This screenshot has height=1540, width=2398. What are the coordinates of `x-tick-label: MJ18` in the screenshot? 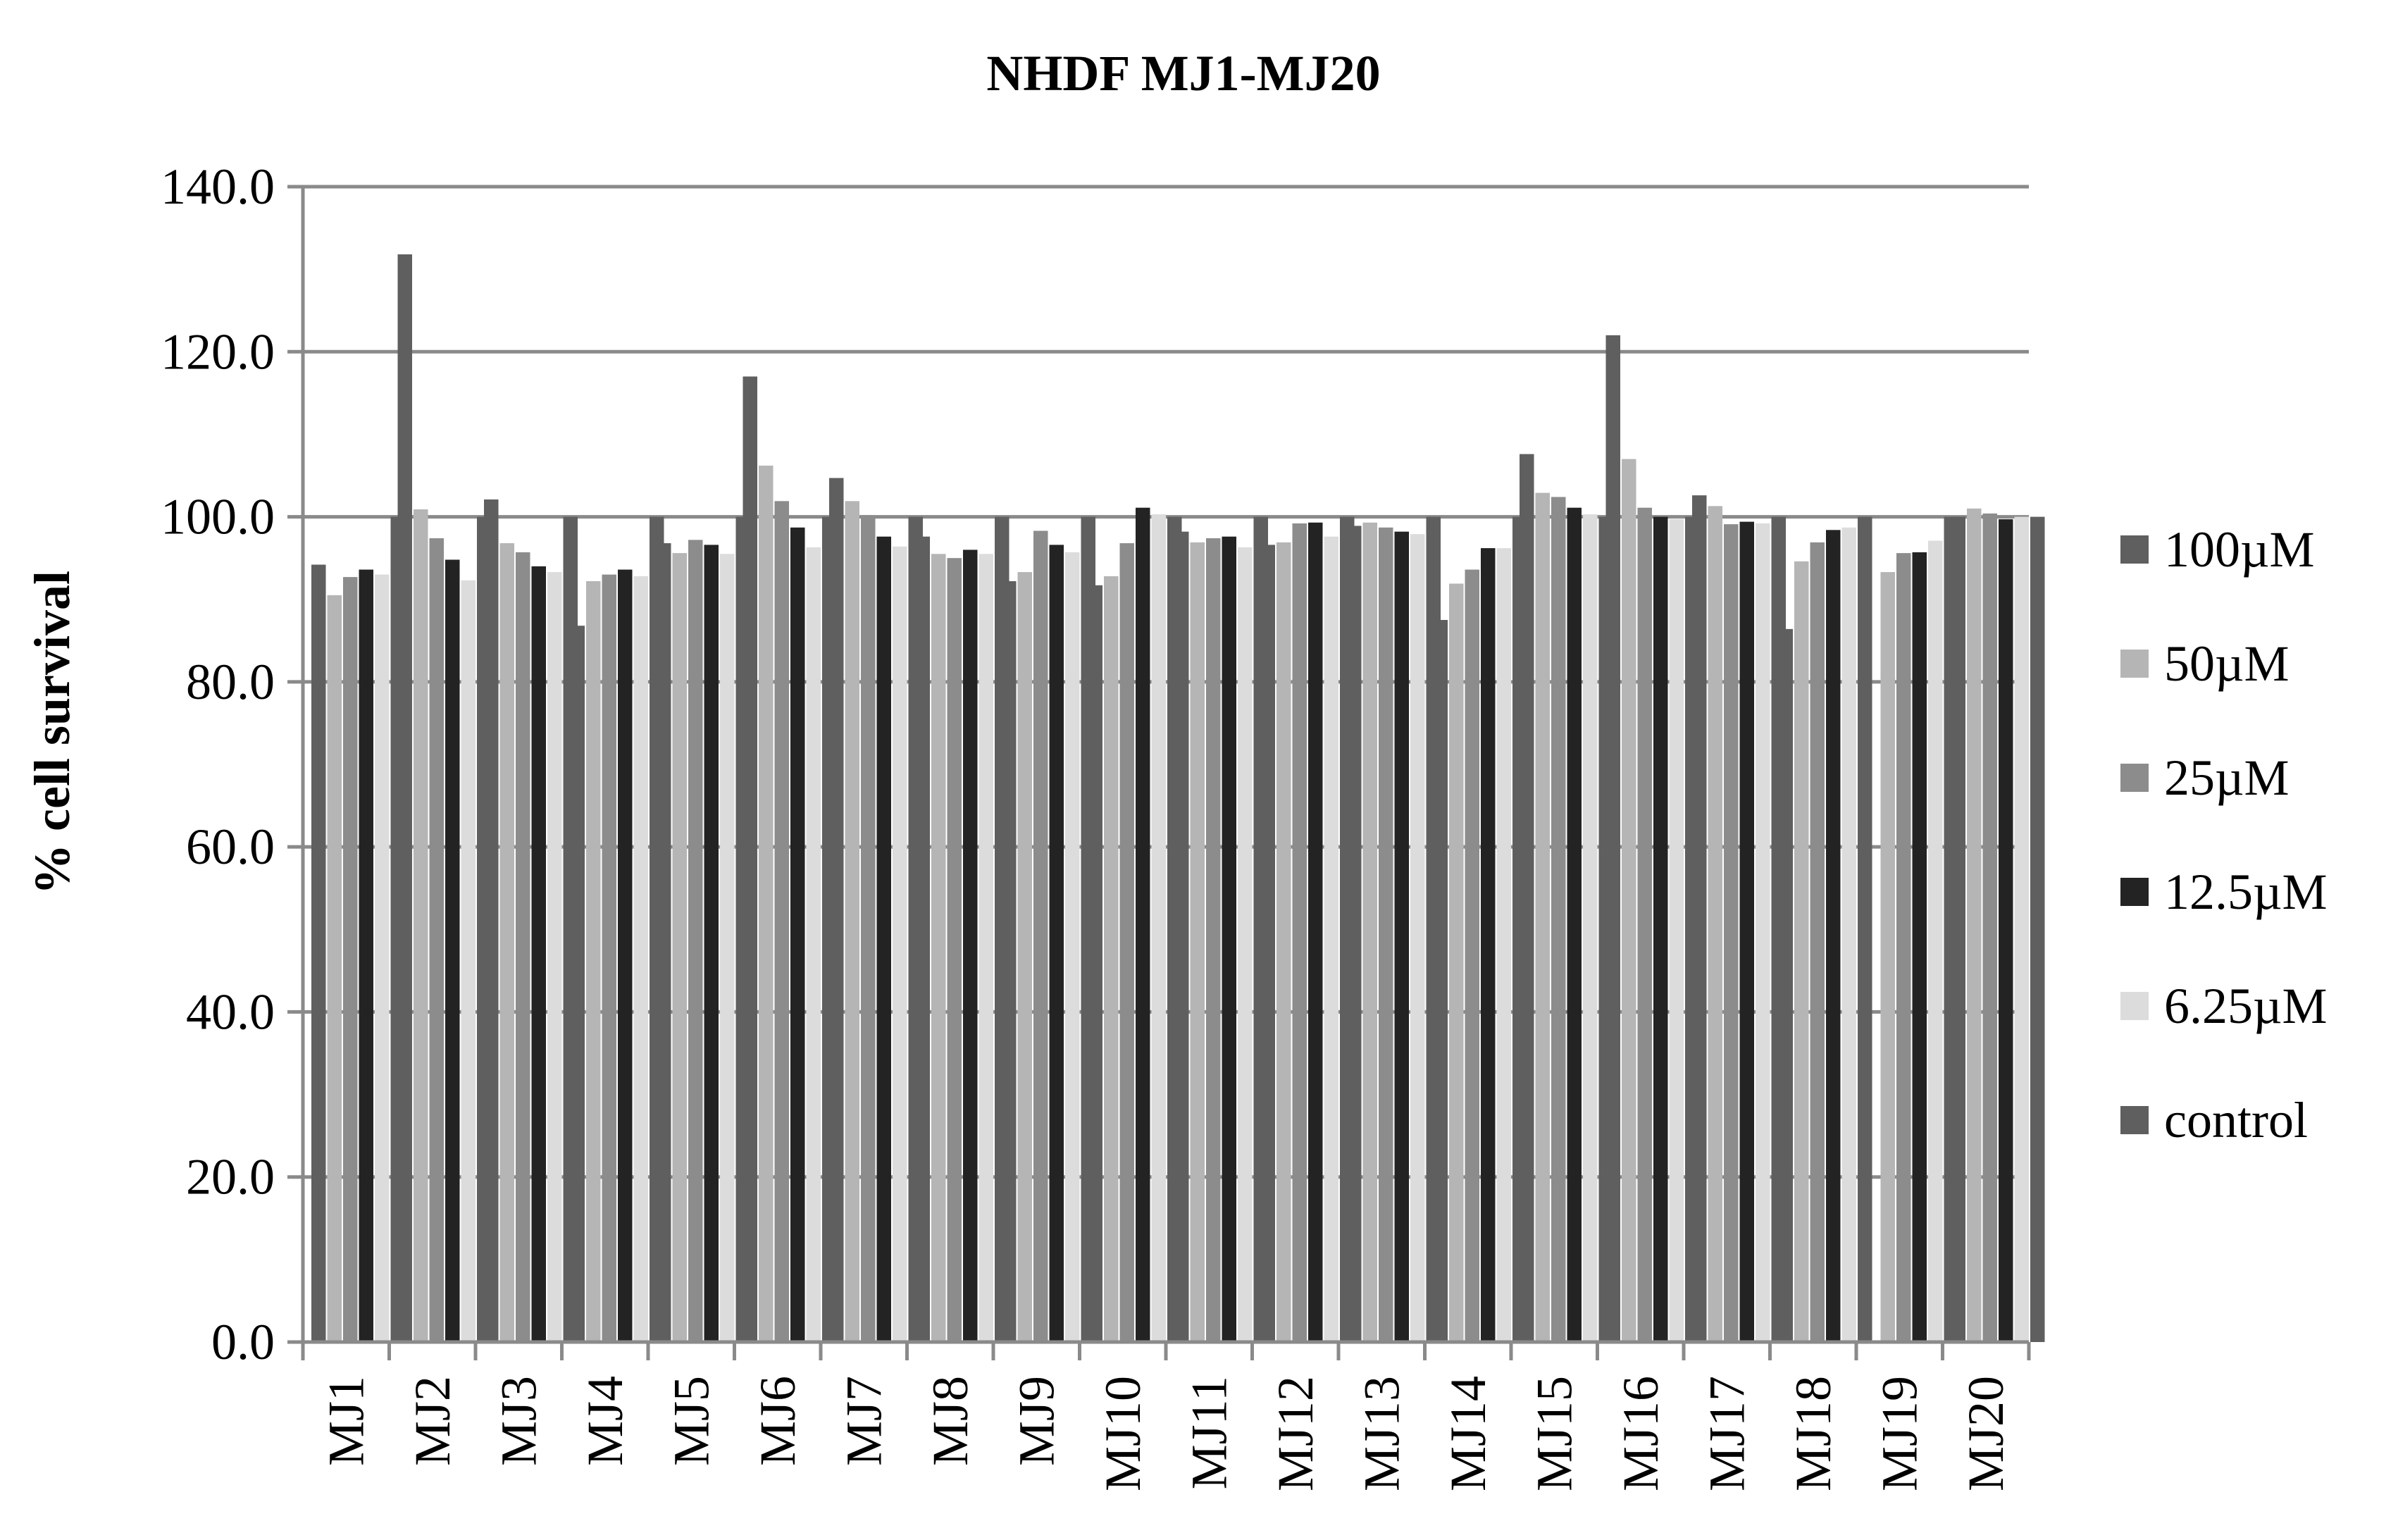 It's located at (1813, 1433).